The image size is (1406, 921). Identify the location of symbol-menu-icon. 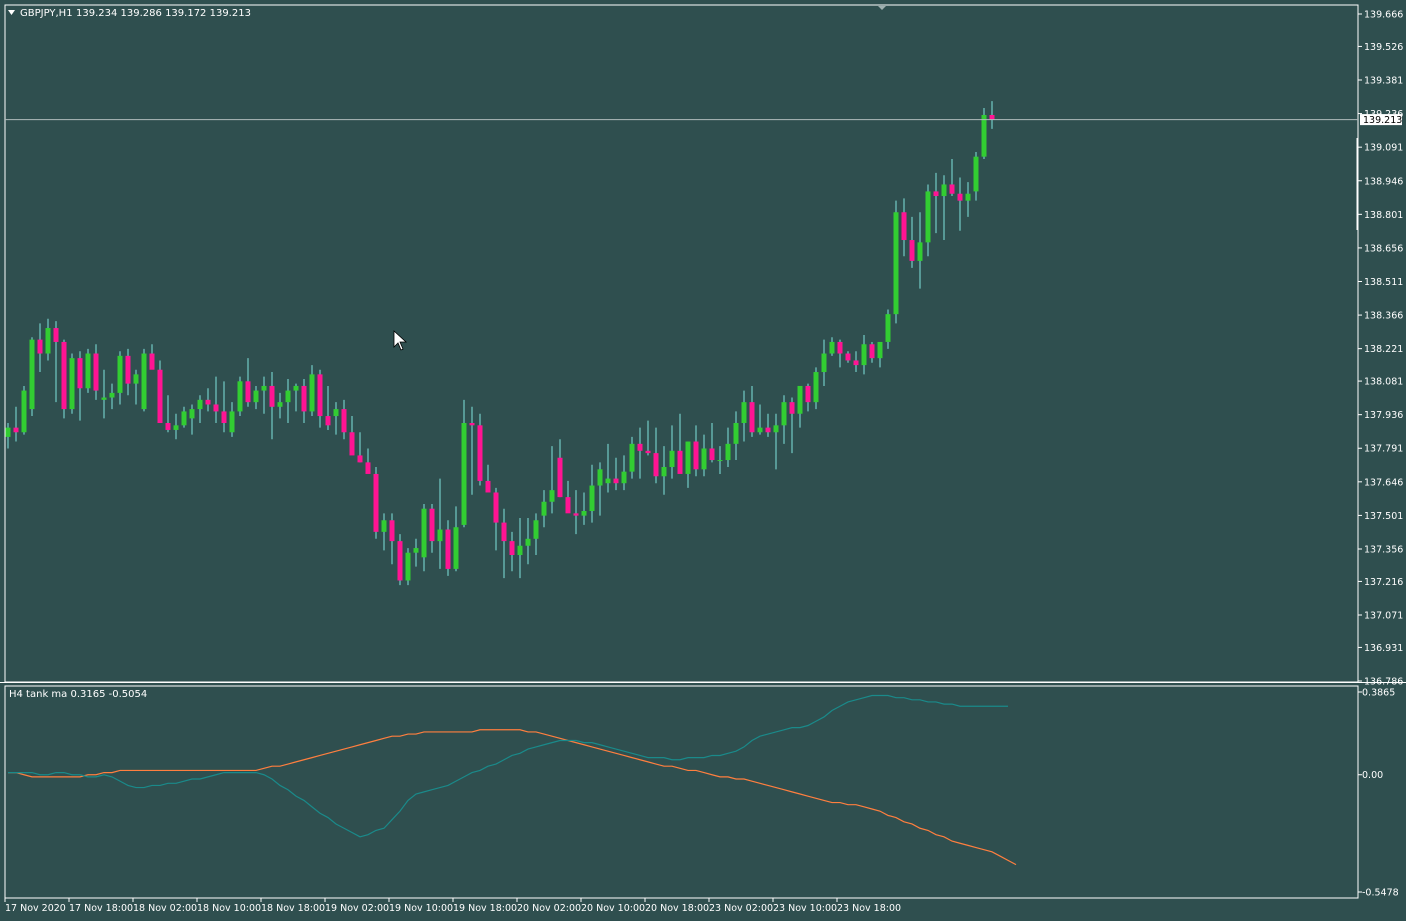
(11, 12).